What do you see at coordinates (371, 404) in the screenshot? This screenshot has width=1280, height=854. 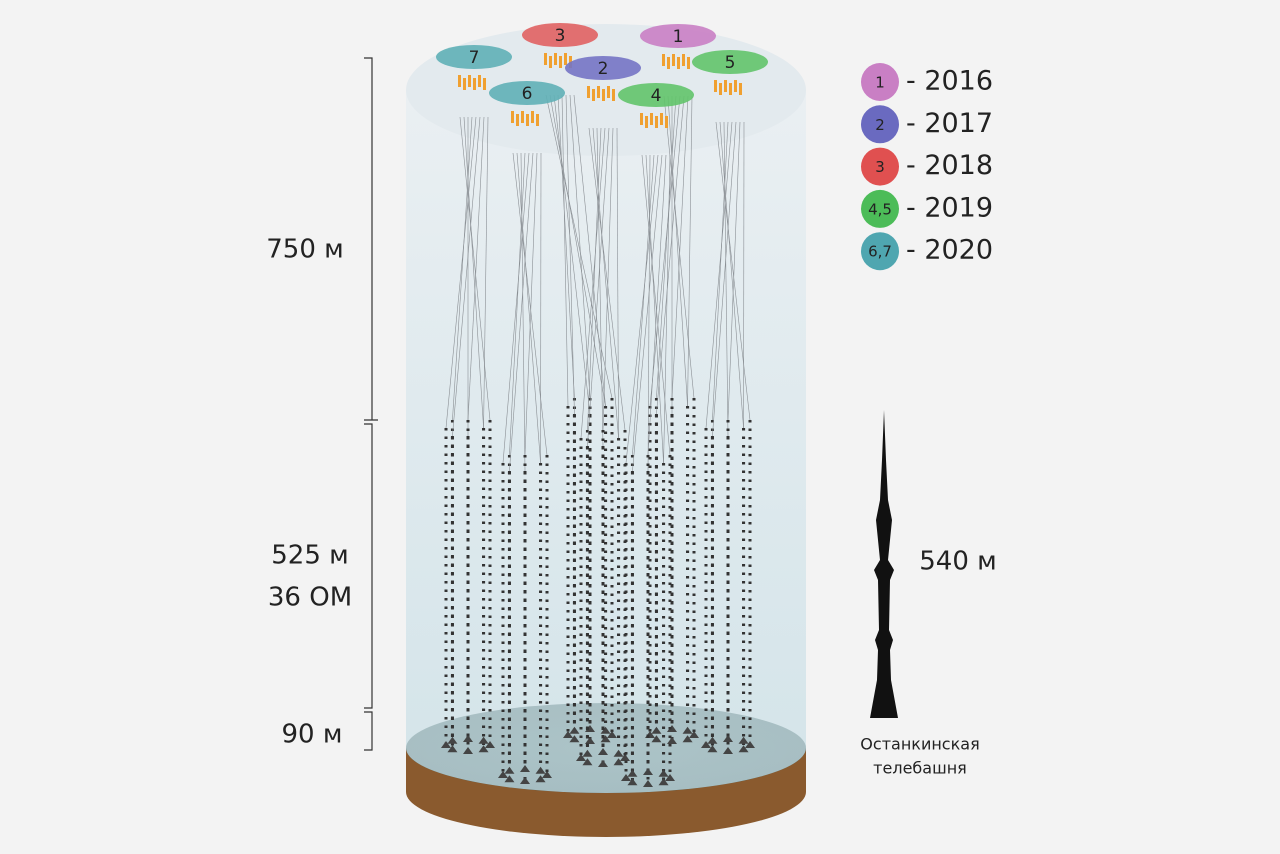 I see `dimension-bracket` at bounding box center [371, 404].